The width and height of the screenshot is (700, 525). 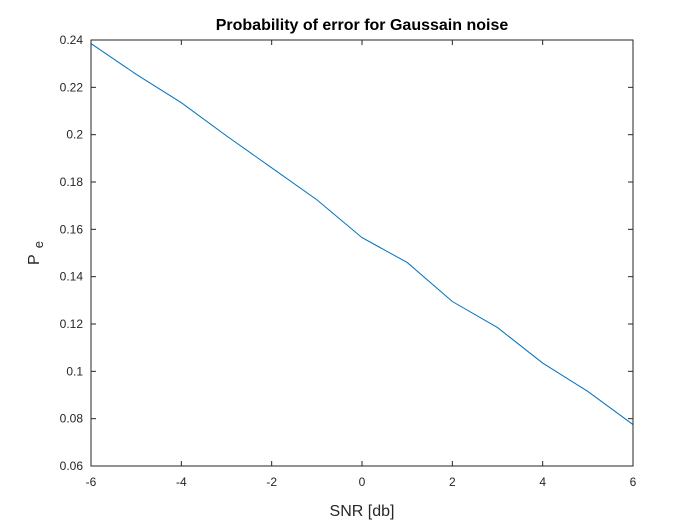 I want to click on y-tick-label: 0.2, so click(x=74, y=135).